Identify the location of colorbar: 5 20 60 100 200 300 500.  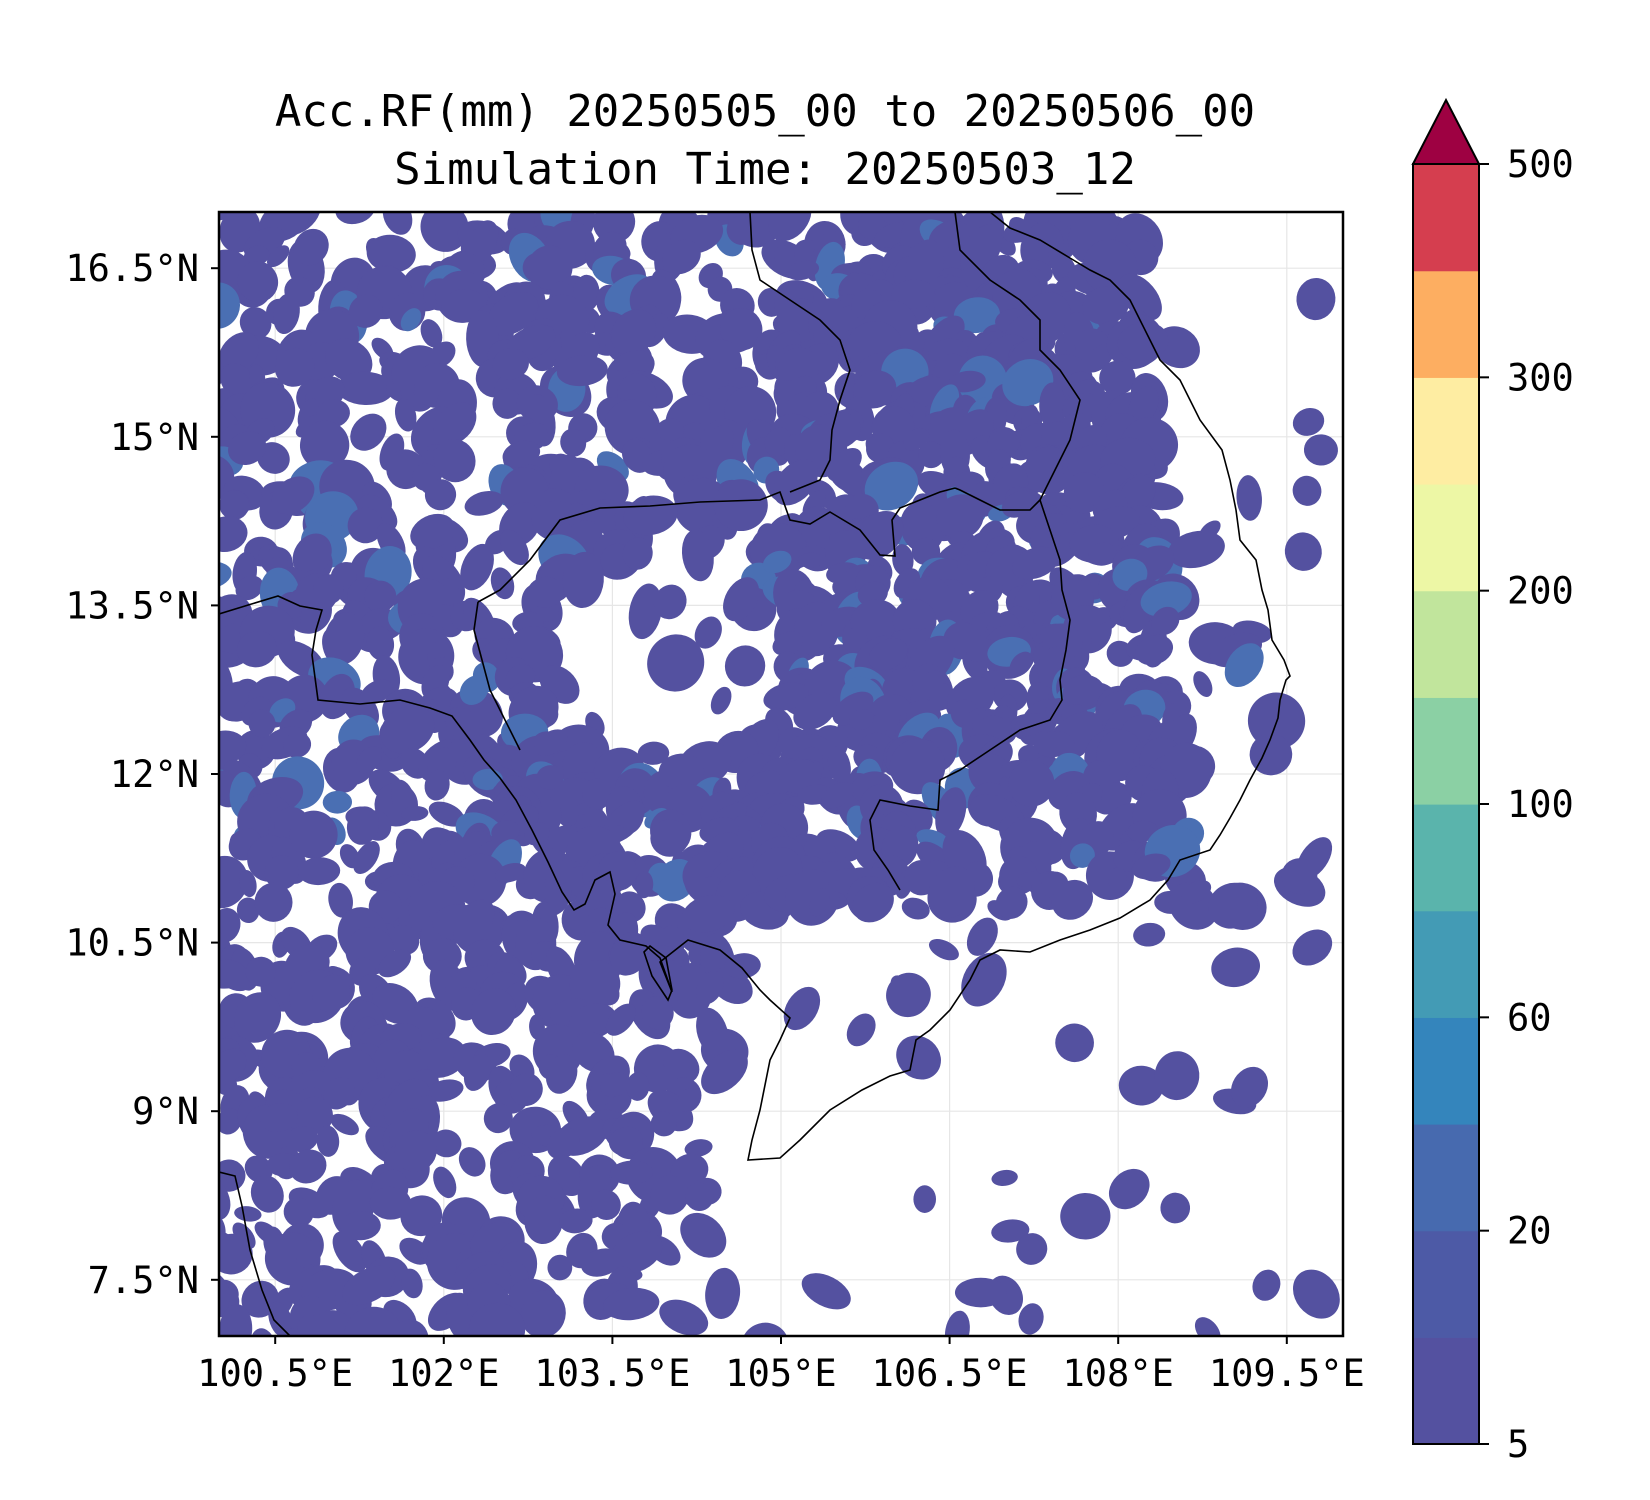
(1492, 781).